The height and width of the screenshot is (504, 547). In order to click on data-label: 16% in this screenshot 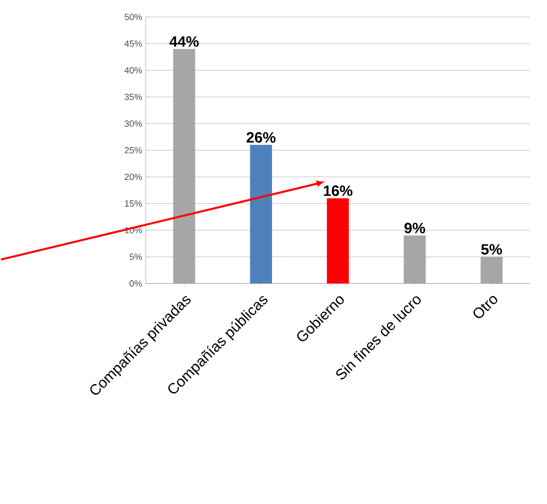, I will do `click(338, 190)`.